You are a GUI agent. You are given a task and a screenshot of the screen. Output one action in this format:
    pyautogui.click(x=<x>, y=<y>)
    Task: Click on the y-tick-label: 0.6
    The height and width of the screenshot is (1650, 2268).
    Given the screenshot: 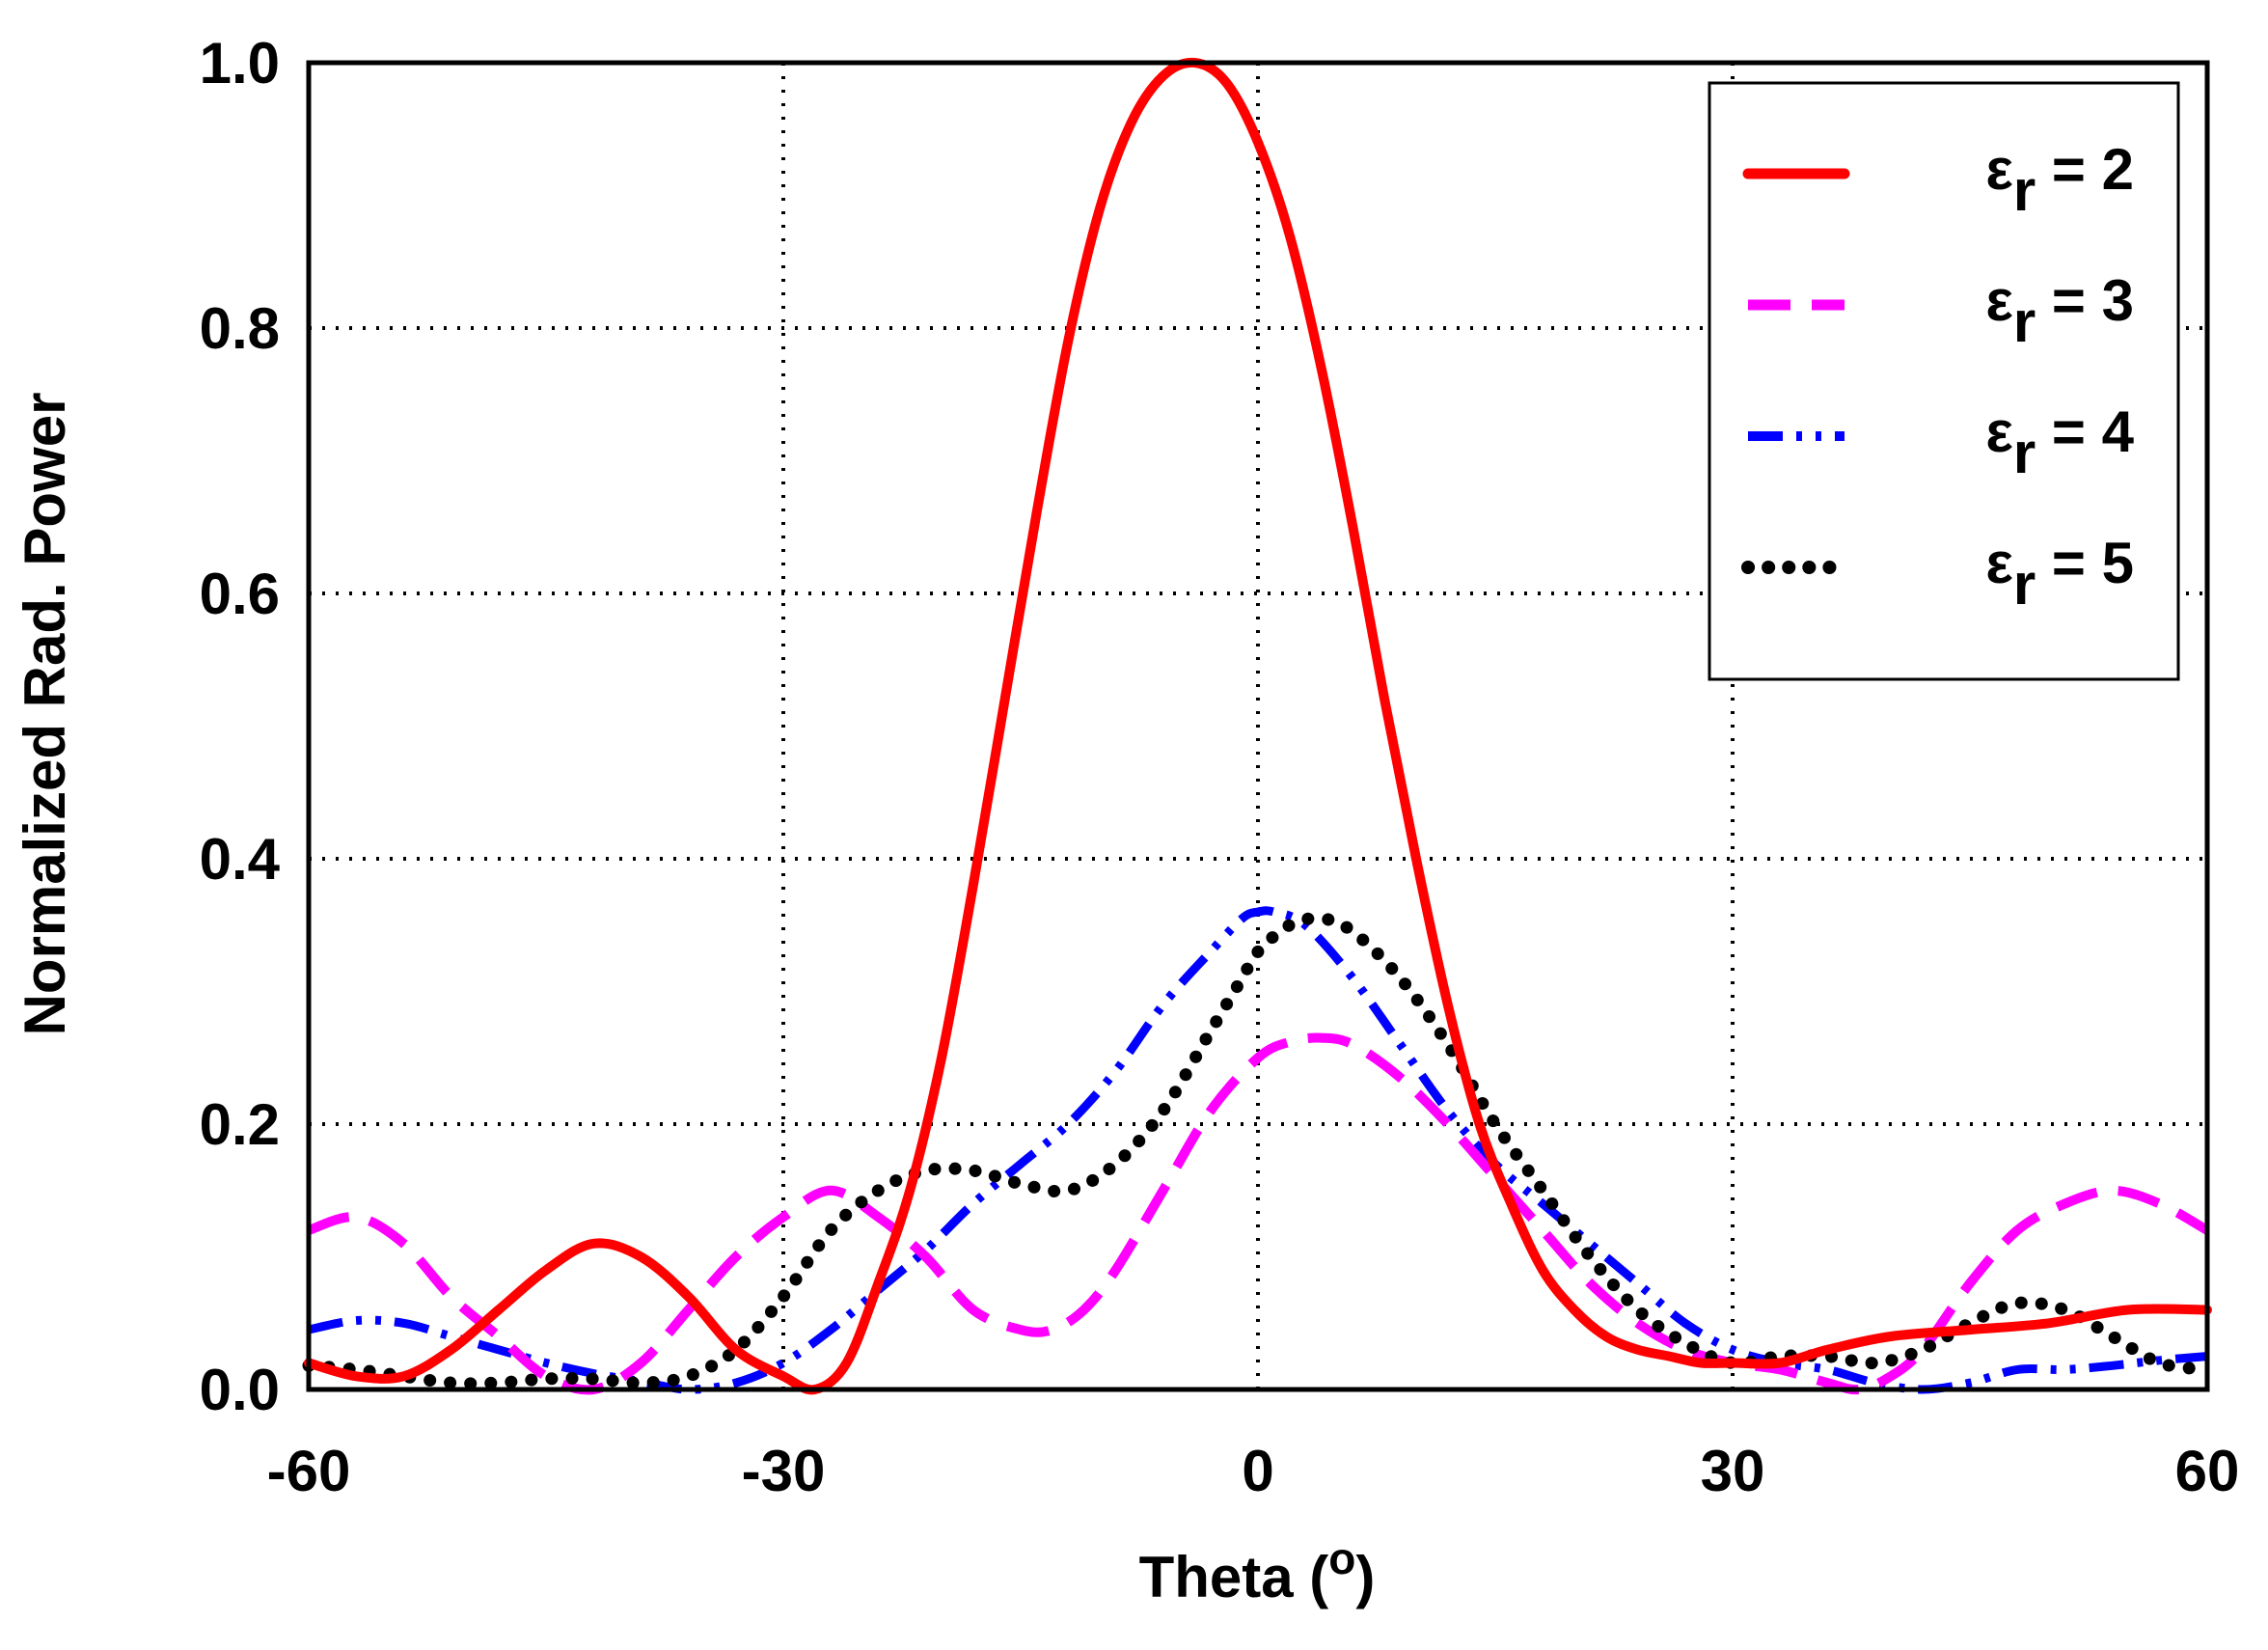 What is the action you would take?
    pyautogui.click(x=240, y=594)
    